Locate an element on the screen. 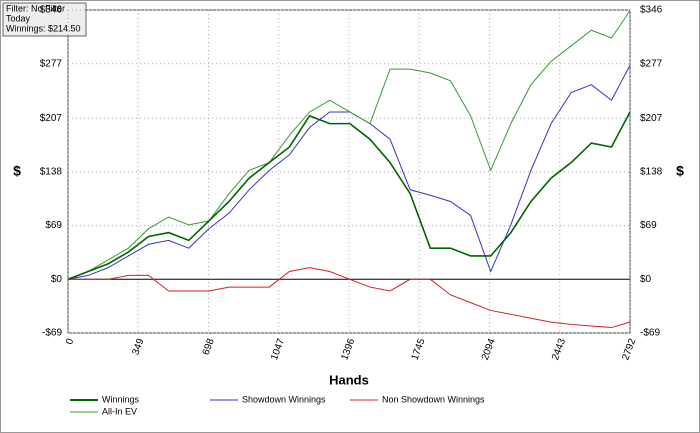 This screenshot has height=433, width=700. legend-label: Winnings is located at coordinates (121, 399).